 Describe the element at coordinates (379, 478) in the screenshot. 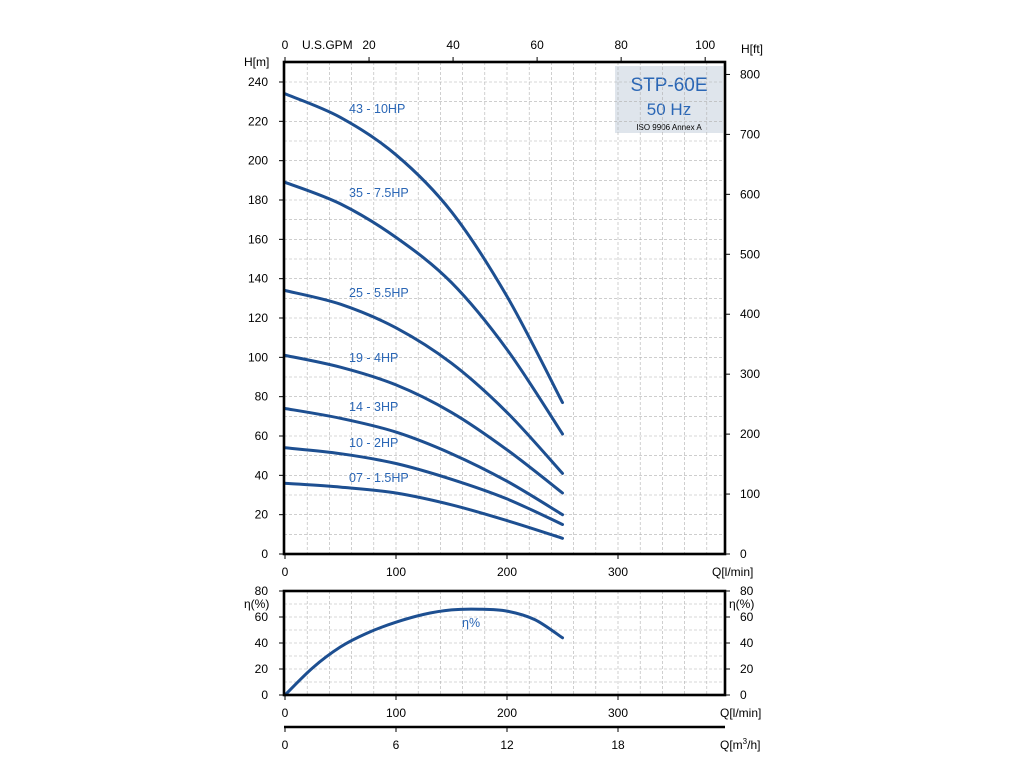

I see `head-curve-label-6: 07 - 1.5HP` at that location.